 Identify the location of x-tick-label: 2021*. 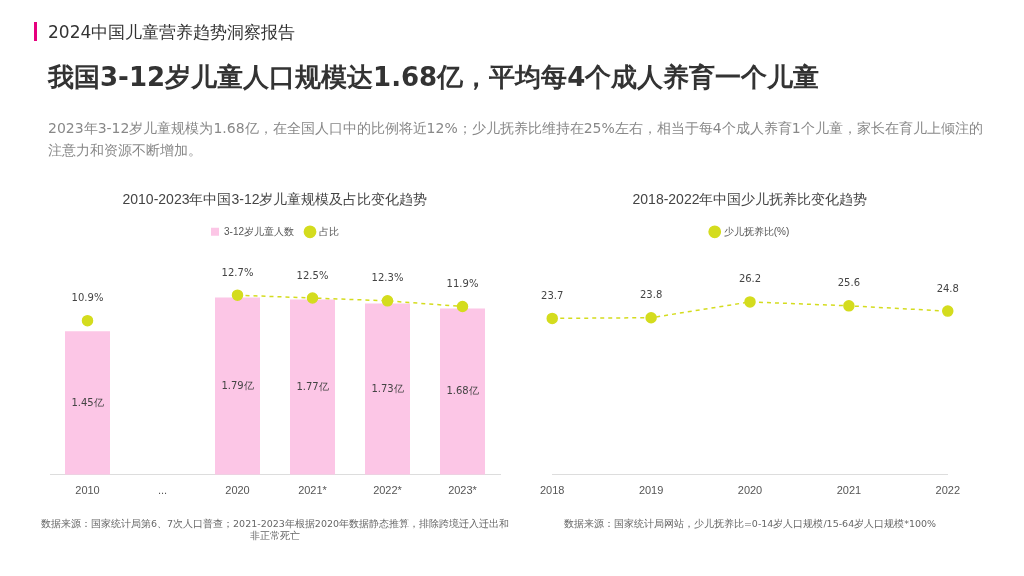
(313, 490).